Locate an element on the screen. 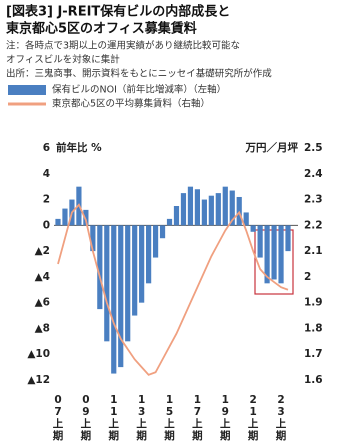 This screenshot has width=357, height=442. y2-tick-label: 2.1 is located at coordinates (313, 251).